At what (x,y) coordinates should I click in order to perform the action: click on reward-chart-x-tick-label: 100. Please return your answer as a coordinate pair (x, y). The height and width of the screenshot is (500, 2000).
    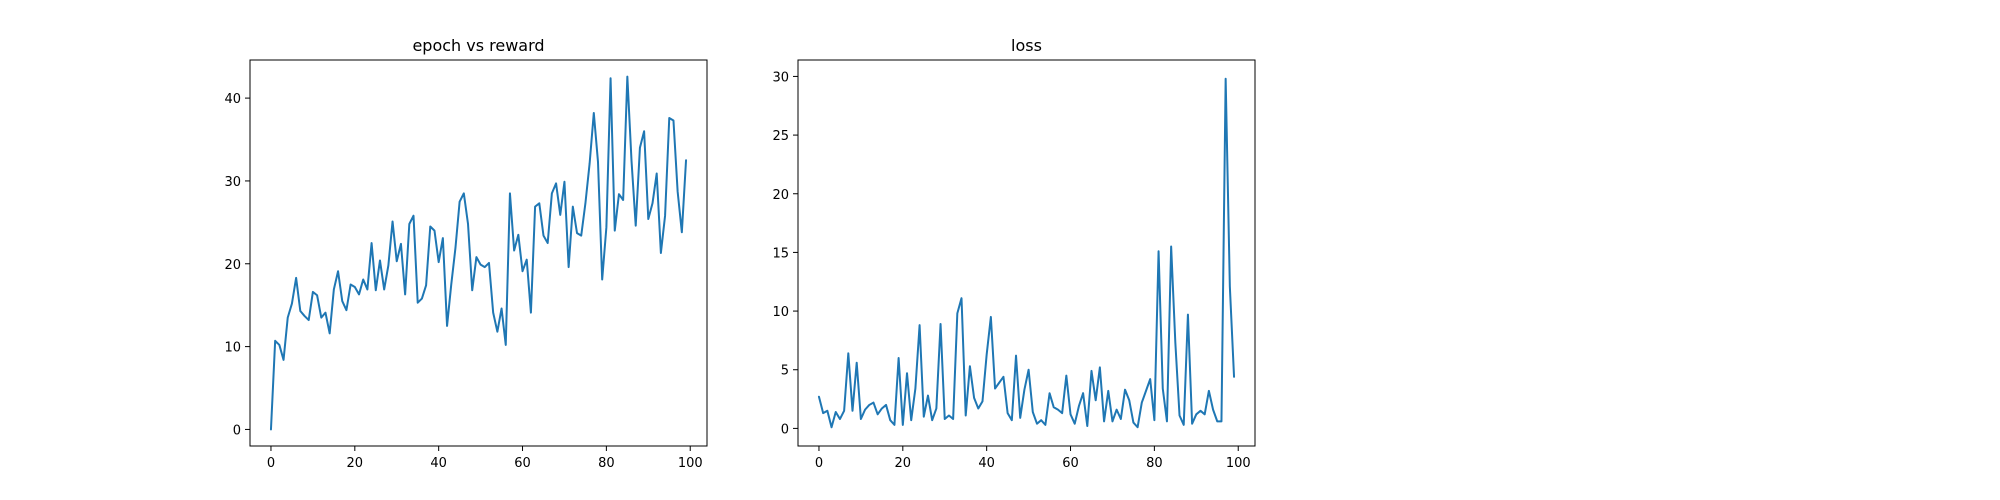
    Looking at the image, I should click on (690, 463).